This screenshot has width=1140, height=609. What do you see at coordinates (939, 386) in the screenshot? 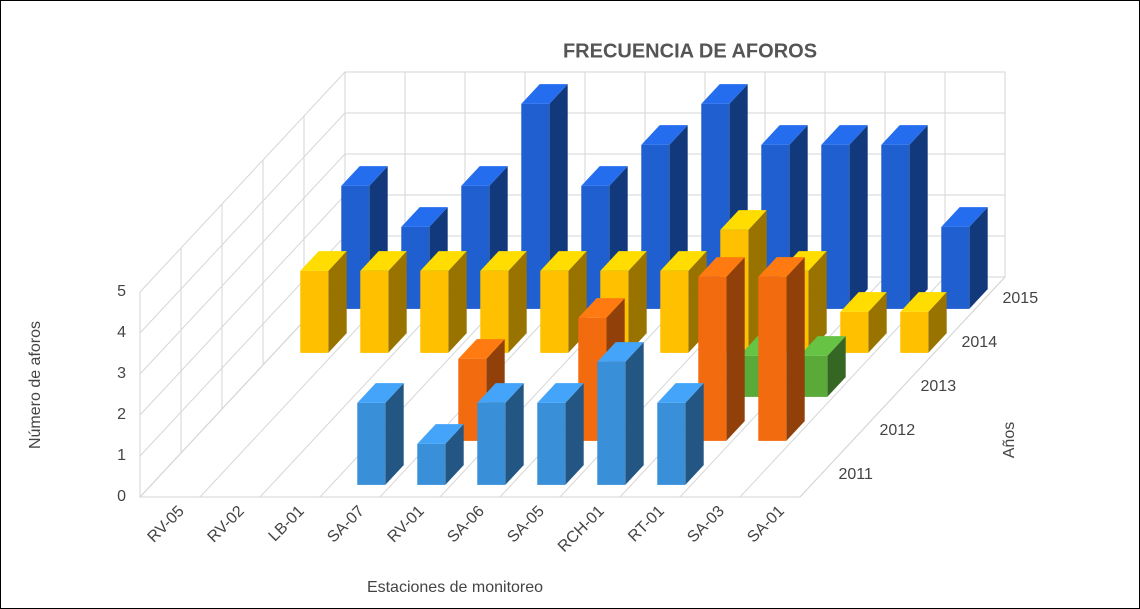
I see `z-tick-label: 2013` at bounding box center [939, 386].